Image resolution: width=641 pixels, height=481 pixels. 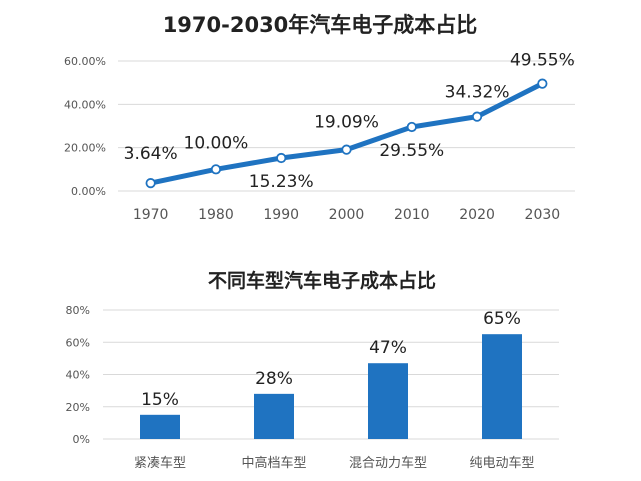 I want to click on y-tick-label: 20%, so click(x=78, y=407).